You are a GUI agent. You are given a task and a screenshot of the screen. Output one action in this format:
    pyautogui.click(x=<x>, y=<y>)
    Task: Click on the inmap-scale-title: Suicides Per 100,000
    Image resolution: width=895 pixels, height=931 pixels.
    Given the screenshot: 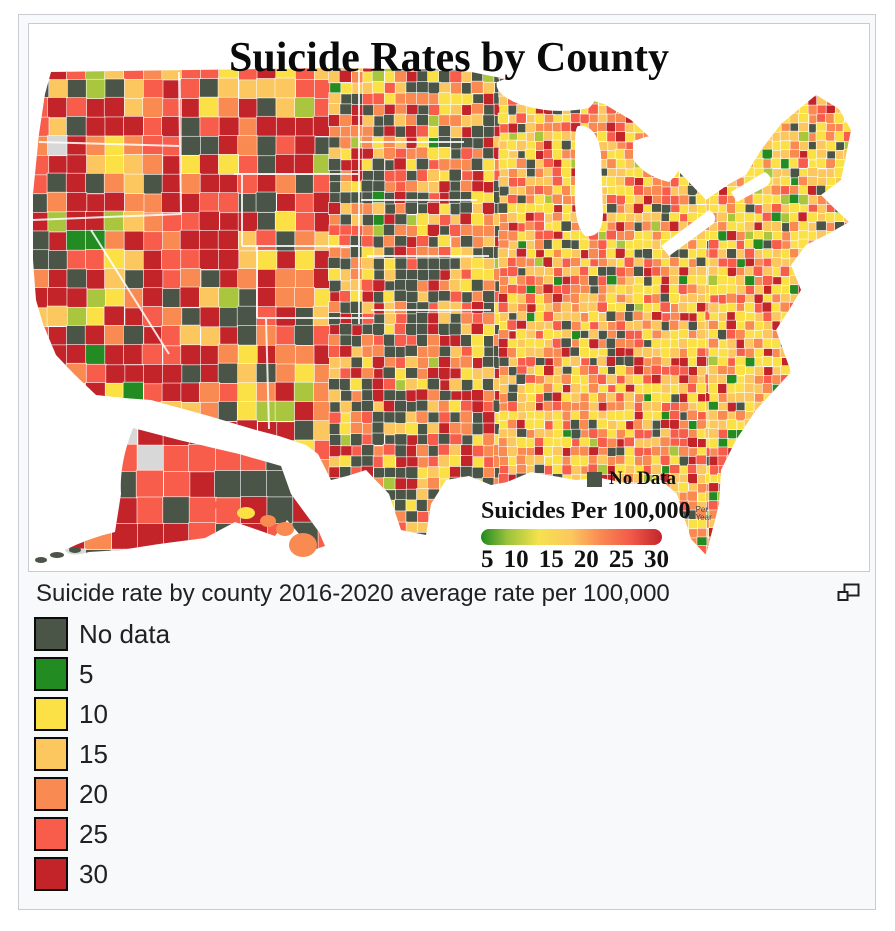 What is the action you would take?
    pyautogui.click(x=586, y=511)
    